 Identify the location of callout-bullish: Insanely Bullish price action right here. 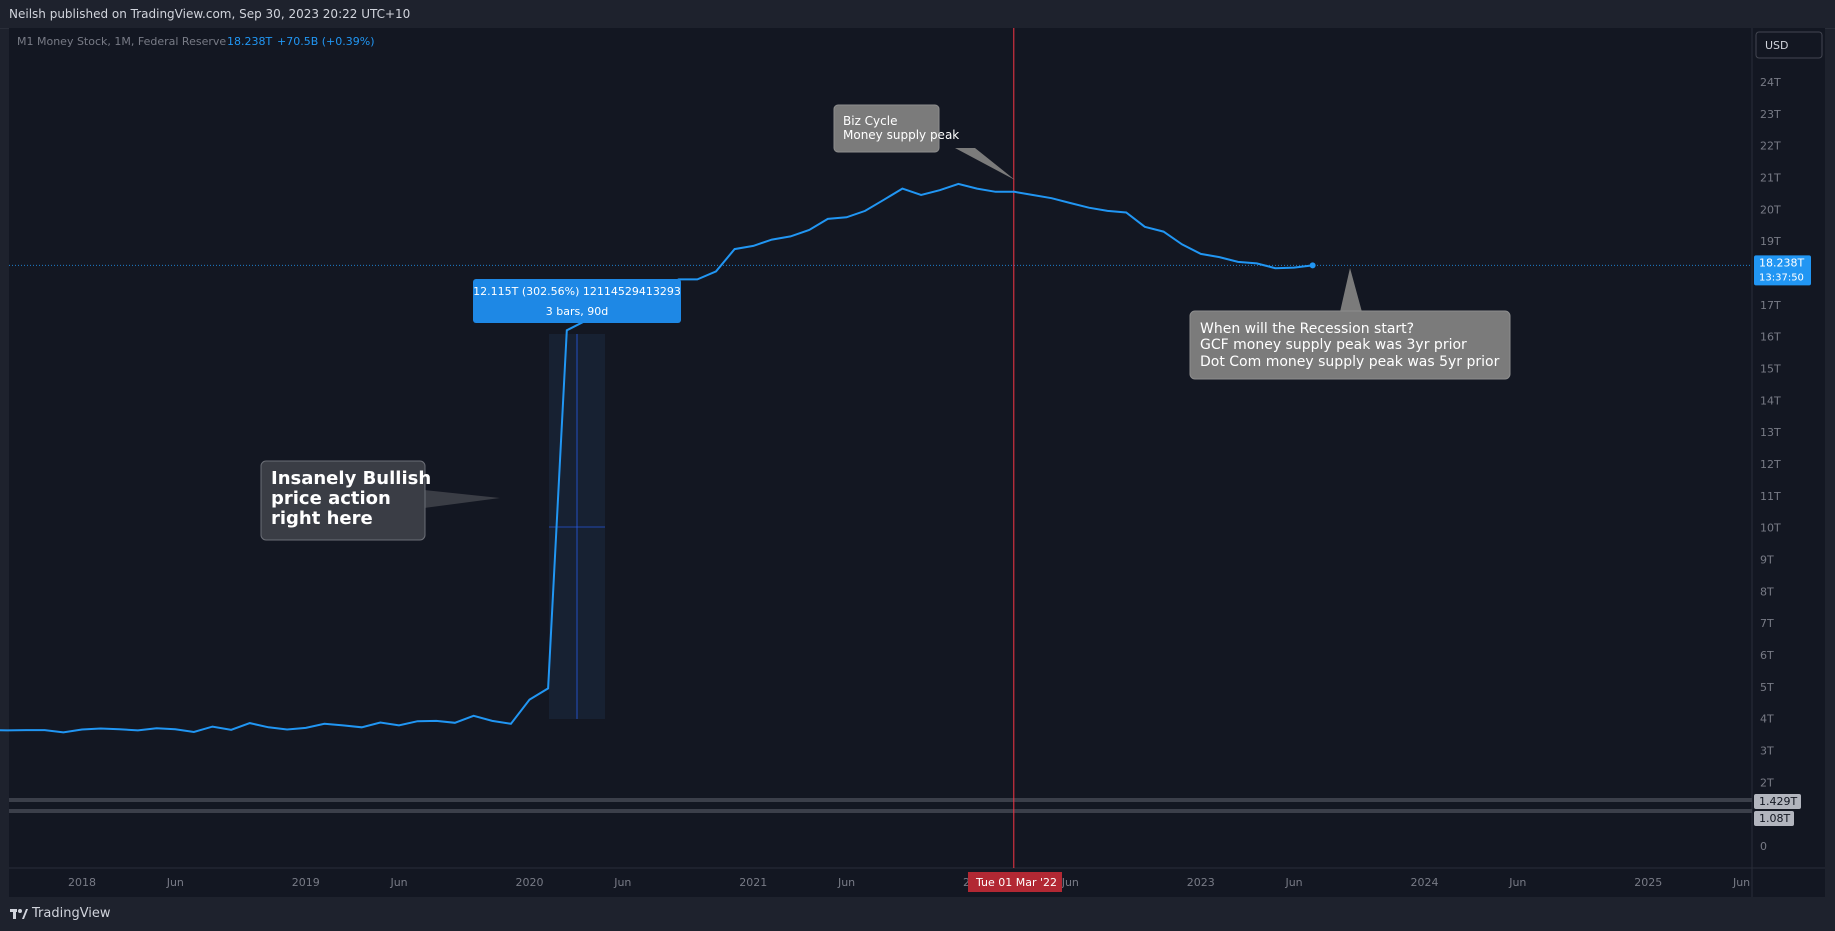
(380, 500).